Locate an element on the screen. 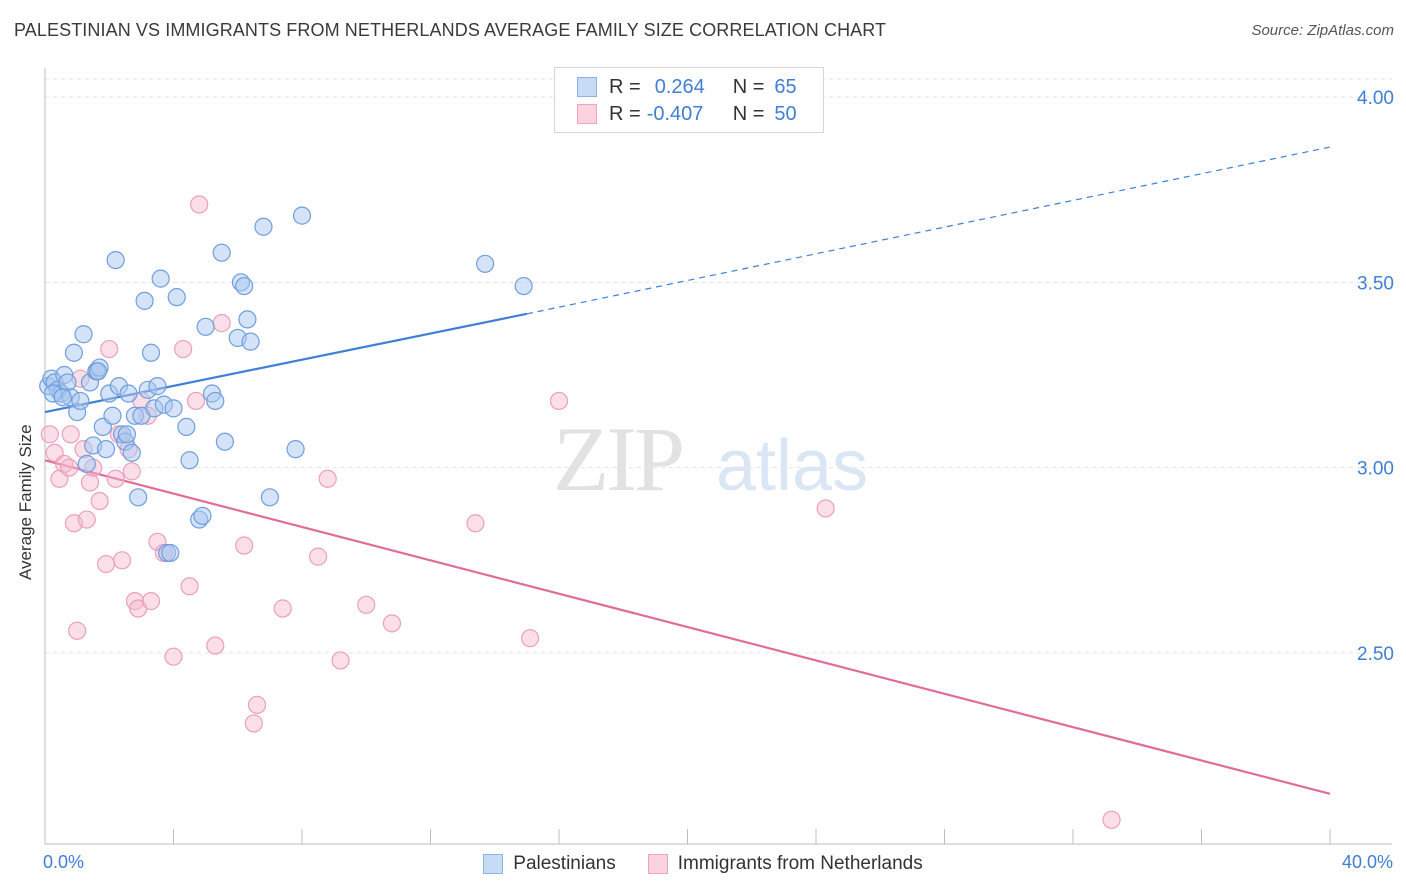 The height and width of the screenshot is (892, 1406). y-tick-labels: 2.50 3.00 3.50 4.00 is located at coordinates (1375, 376).